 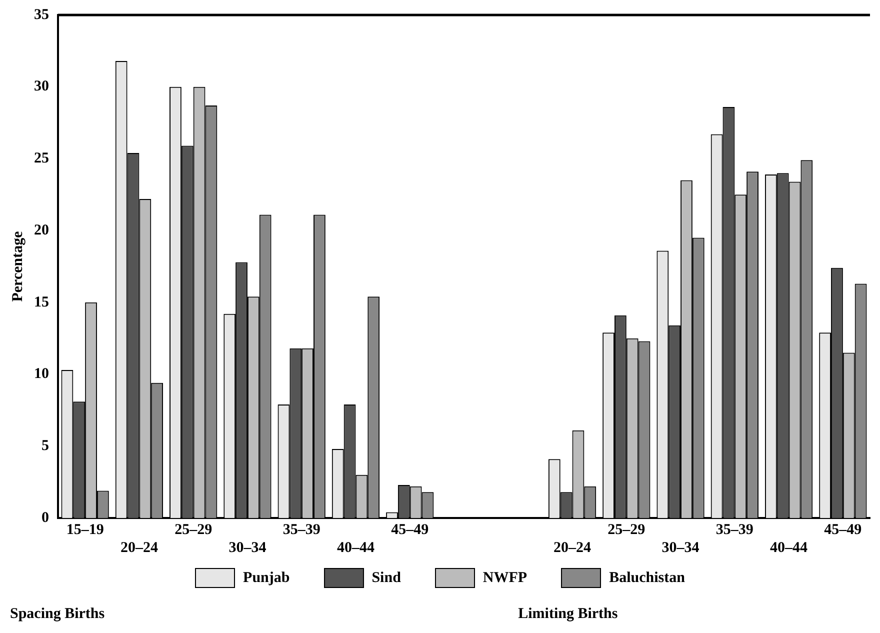 What do you see at coordinates (41, 374) in the screenshot?
I see `y-tick-label: 10` at bounding box center [41, 374].